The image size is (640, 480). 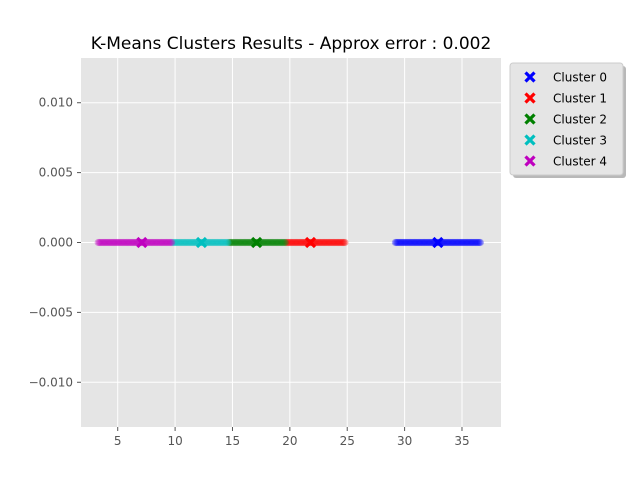 I want to click on y-tick-label: 0.000, so click(x=56, y=243).